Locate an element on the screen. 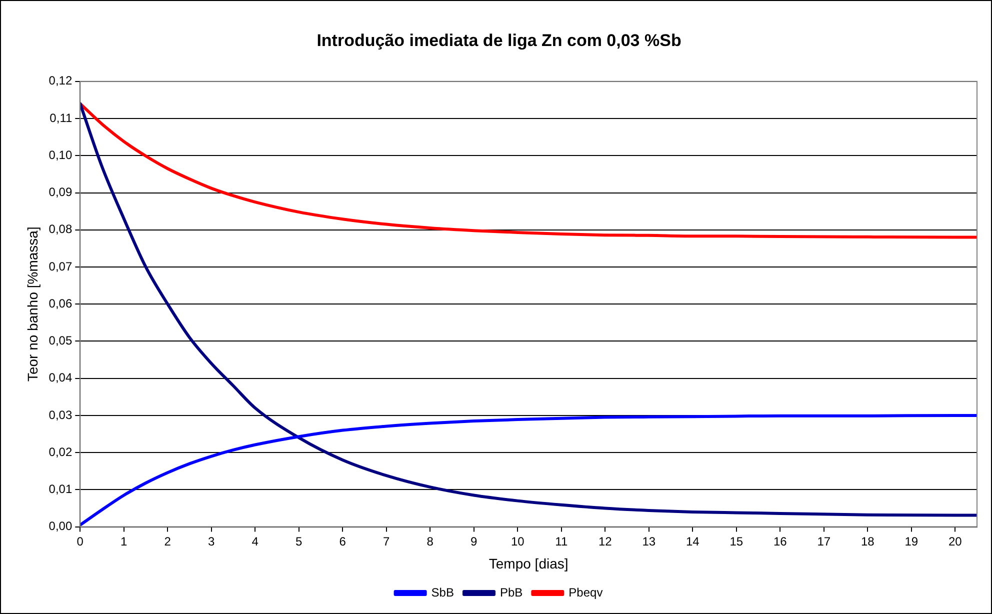 This screenshot has height=614, width=992. x-tick-label: 0 is located at coordinates (80, 541).